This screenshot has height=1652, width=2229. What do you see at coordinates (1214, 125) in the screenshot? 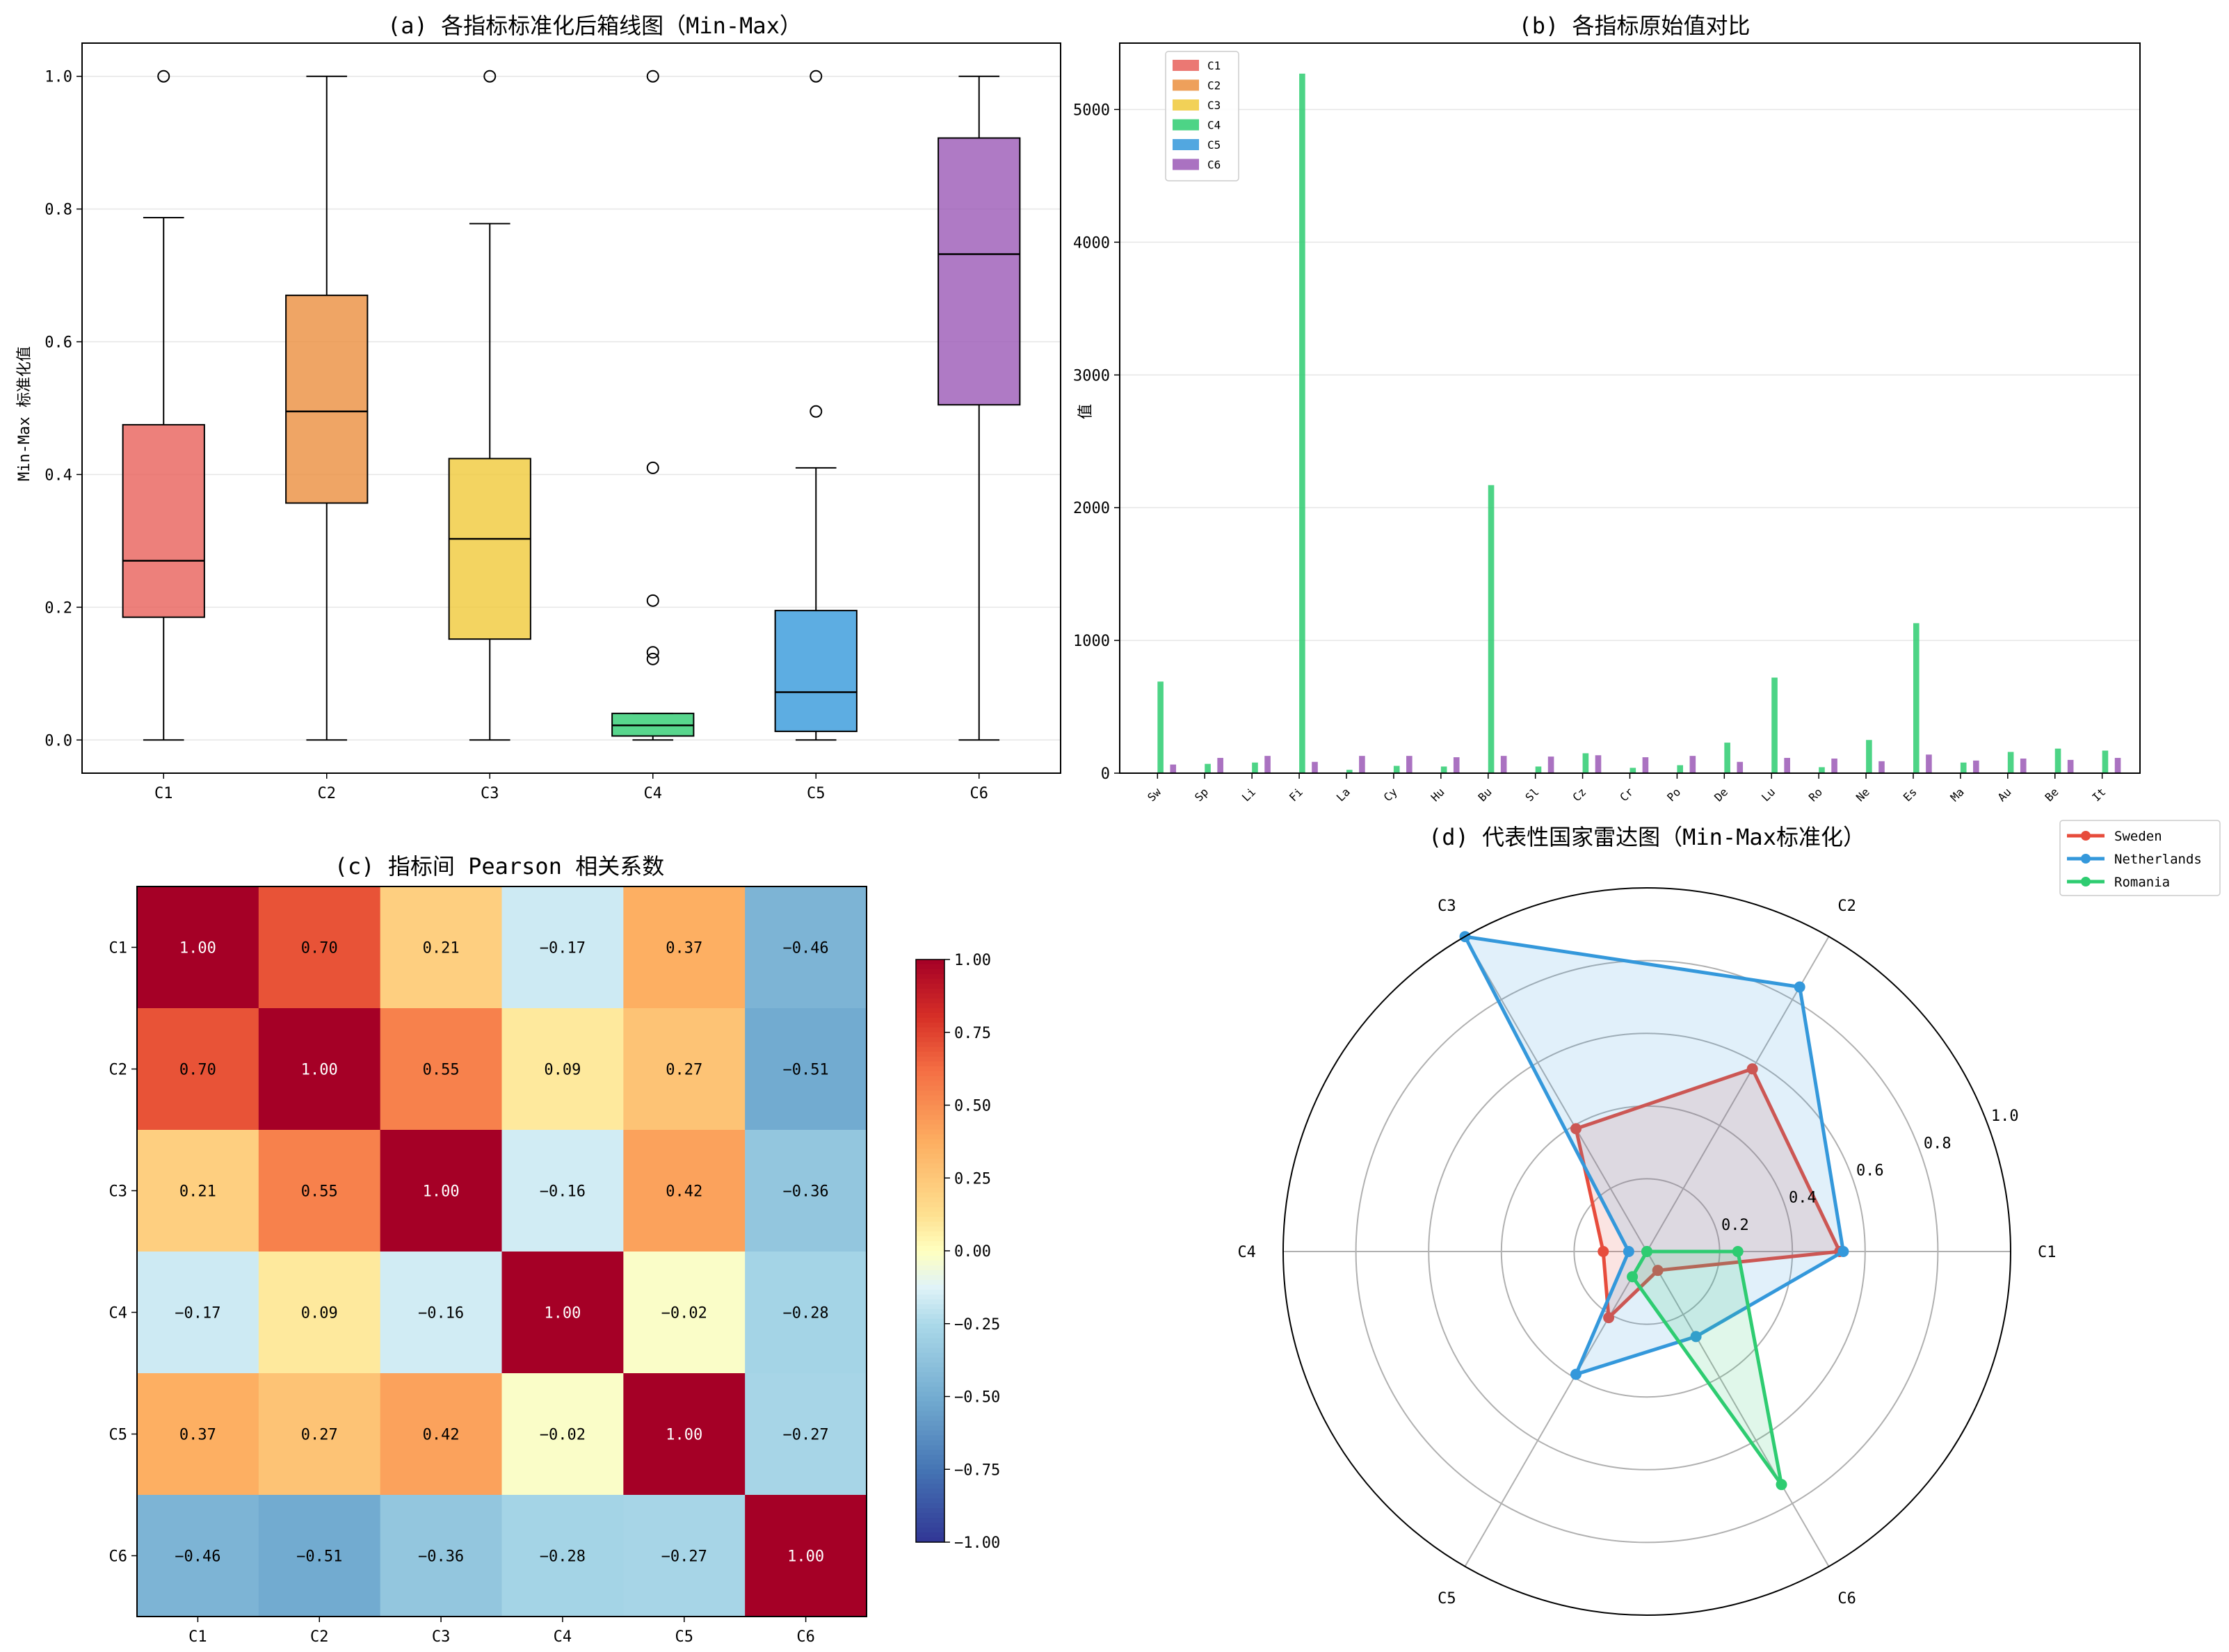
I see `panel-b-legend-label: C4` at bounding box center [1214, 125].